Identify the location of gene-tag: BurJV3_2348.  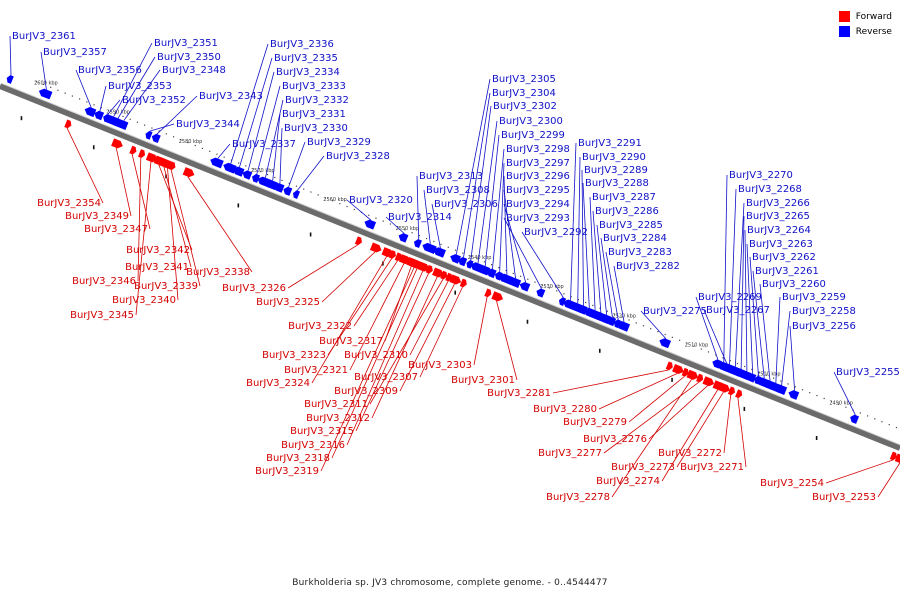
(194, 70).